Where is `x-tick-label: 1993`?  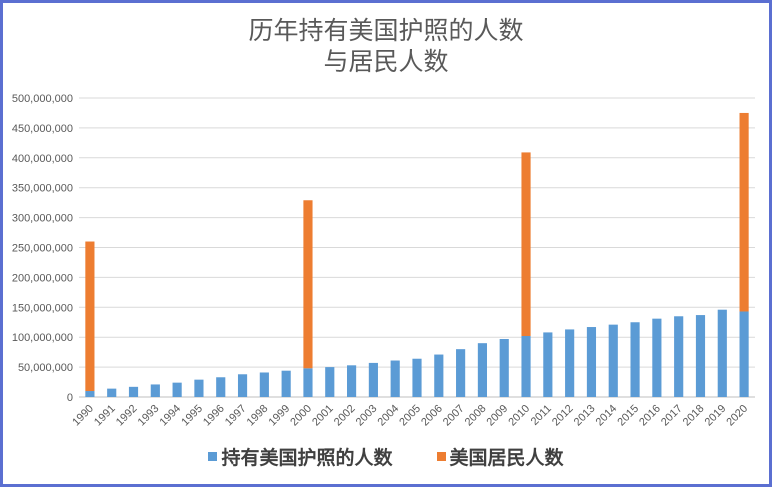
x-tick-label: 1993 is located at coordinates (149, 416).